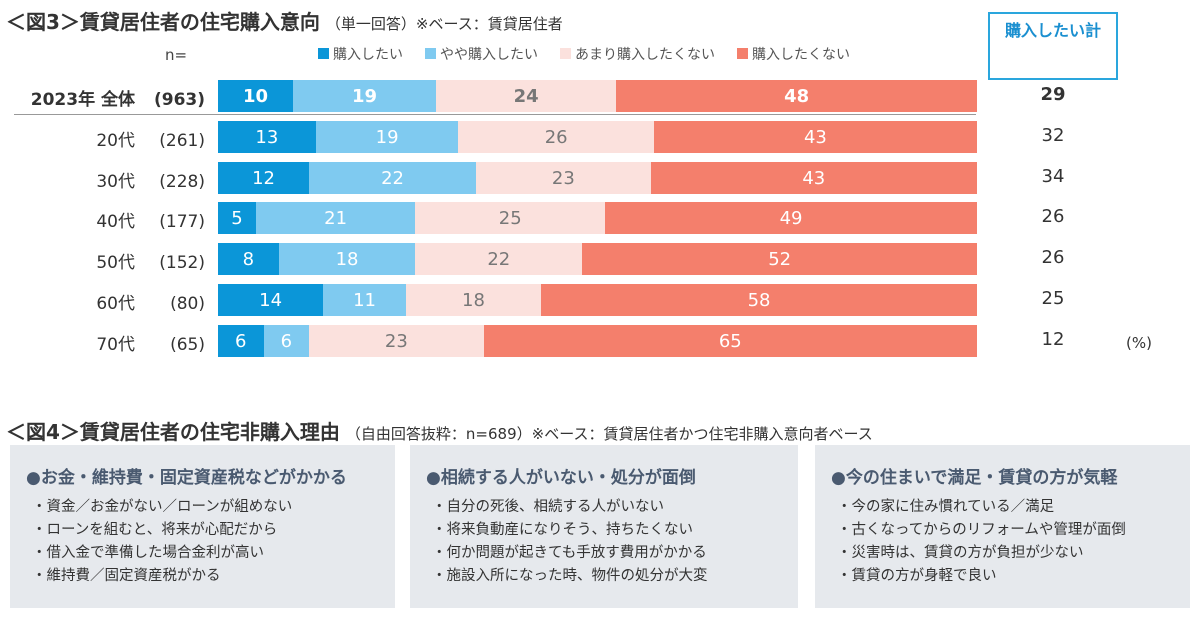  Describe the element at coordinates (360, 54) in the screenshot. I see `legend-item: 購入したい` at that location.